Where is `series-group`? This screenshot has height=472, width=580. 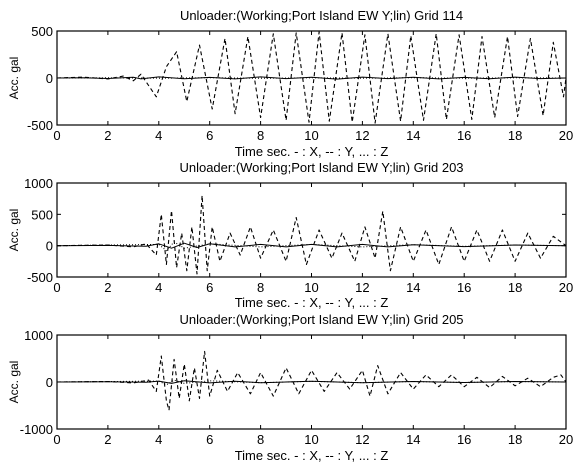
series-group is located at coordinates (311, 380).